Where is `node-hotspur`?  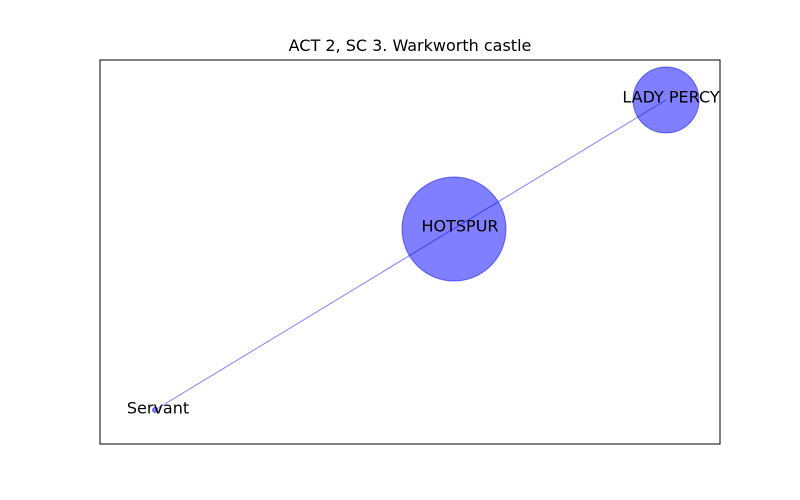
node-hotspur is located at coordinates (454, 229).